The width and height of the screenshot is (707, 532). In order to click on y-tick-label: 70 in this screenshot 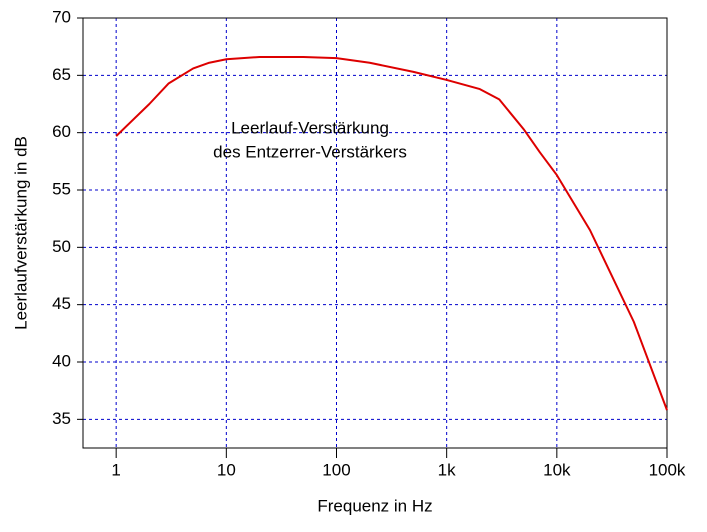, I will do `click(61, 16)`.